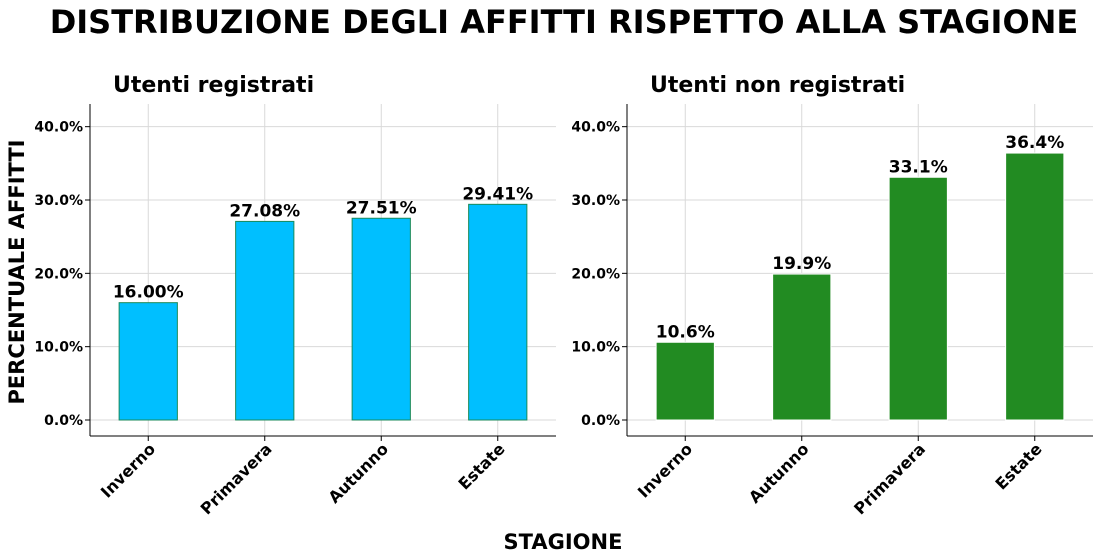 This screenshot has height=557, width=1101. I want to click on panel-title: Utenti registrati, so click(213, 85).